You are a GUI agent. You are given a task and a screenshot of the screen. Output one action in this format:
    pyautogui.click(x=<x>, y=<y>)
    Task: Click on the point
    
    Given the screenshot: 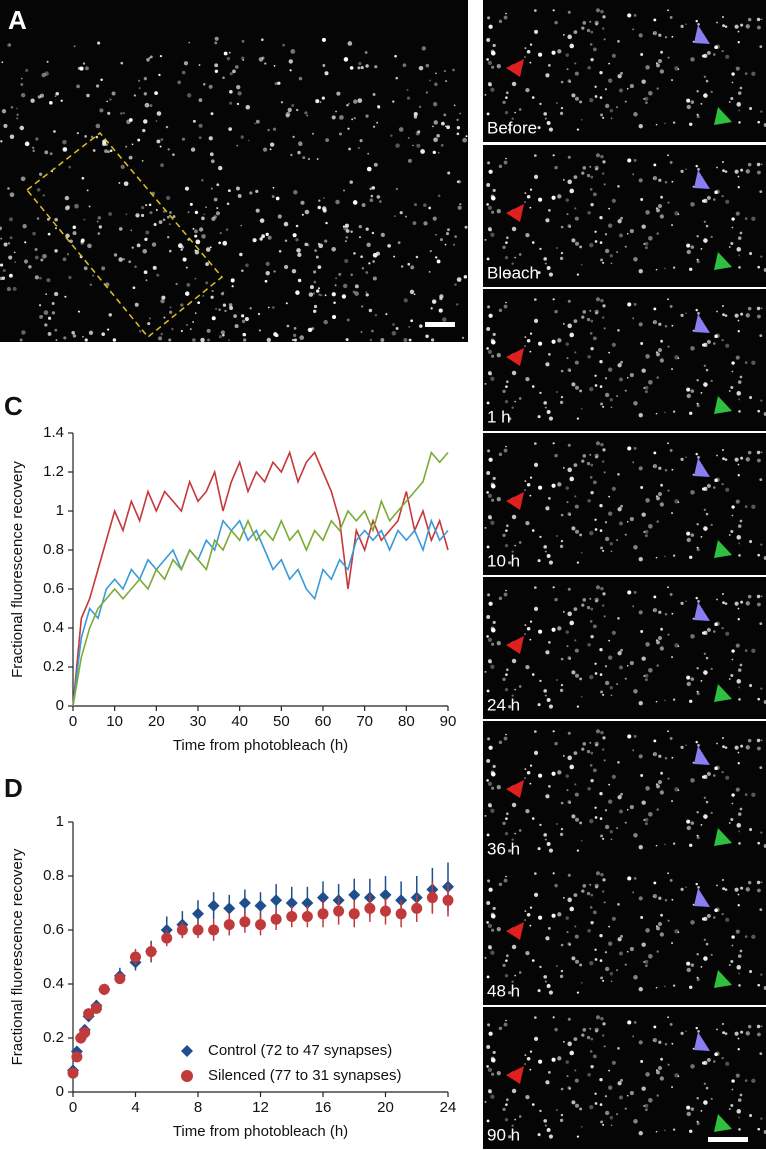 What is the action you would take?
    pyautogui.click(x=135, y=957)
    